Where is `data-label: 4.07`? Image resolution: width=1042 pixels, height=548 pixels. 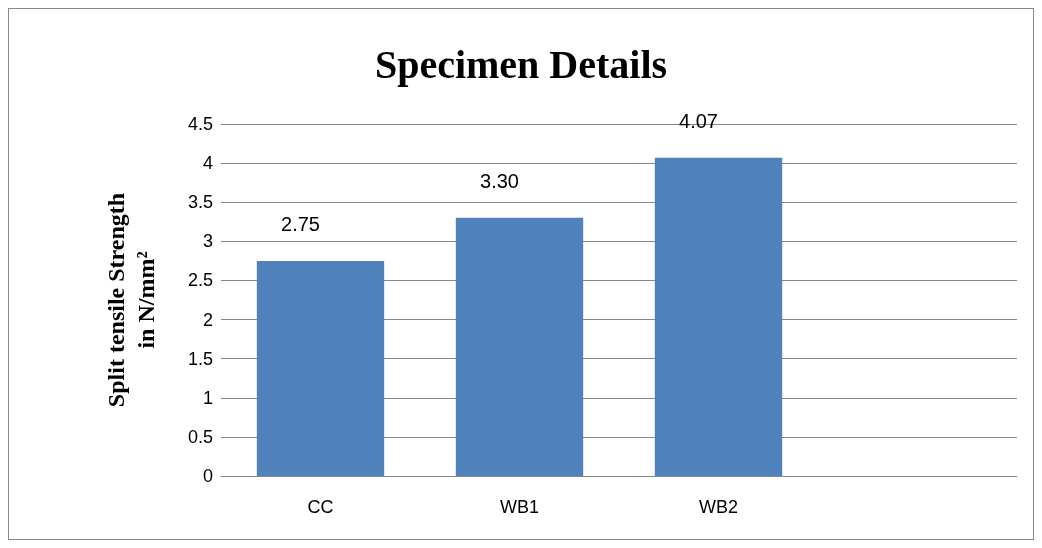
data-label: 4.07 is located at coordinates (698, 120).